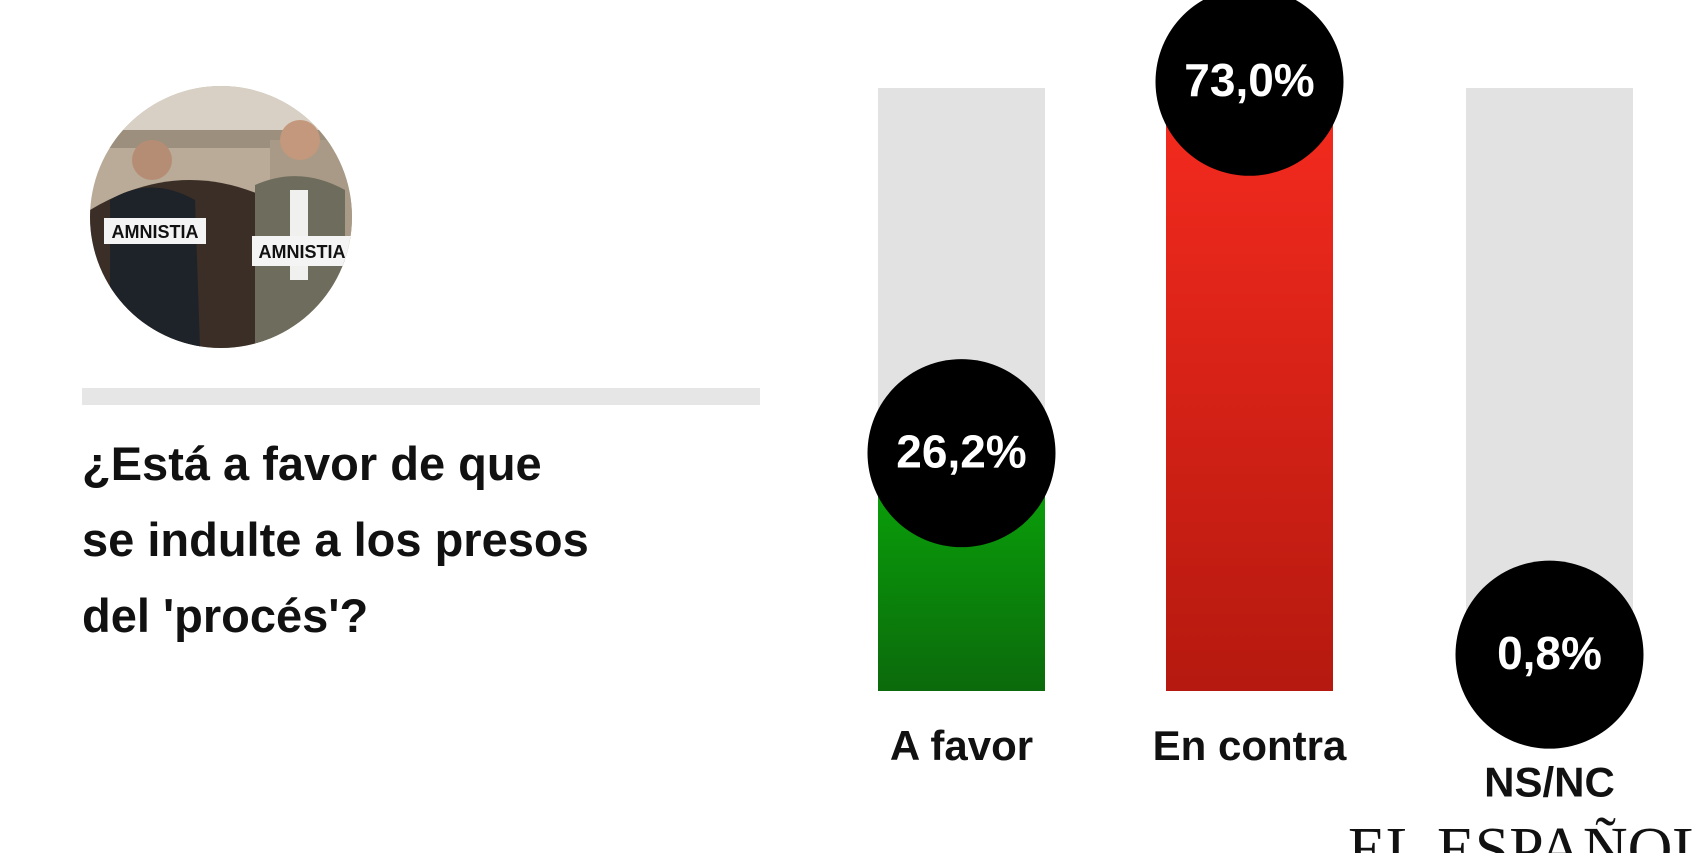 This screenshot has height=853, width=1706. Describe the element at coordinates (1527, 834) in the screenshot. I see `brand: EL ESPAÑOL` at that location.